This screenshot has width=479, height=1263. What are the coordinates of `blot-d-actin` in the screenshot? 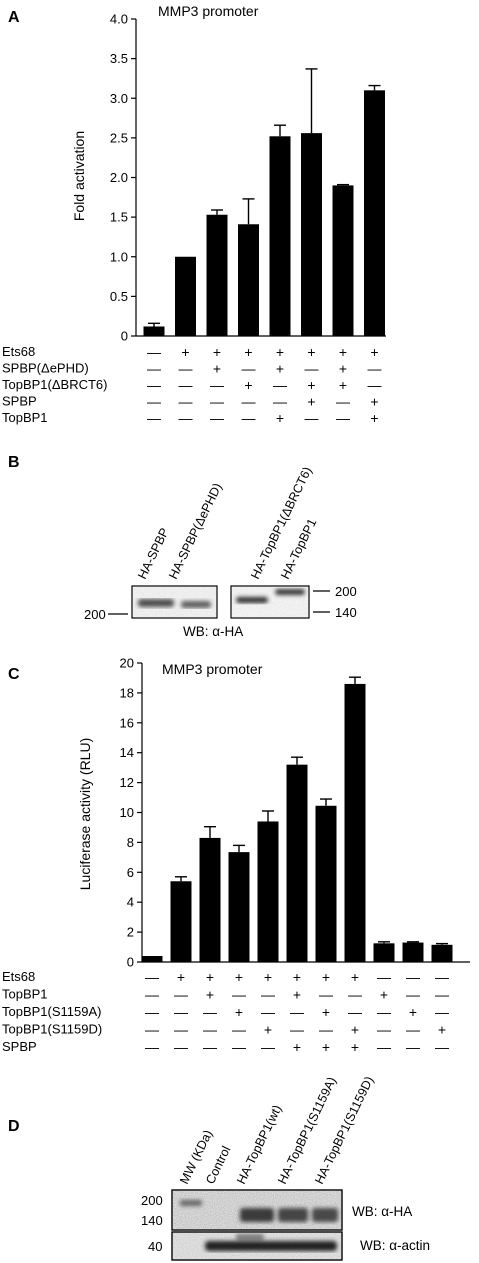 It's located at (257, 1246).